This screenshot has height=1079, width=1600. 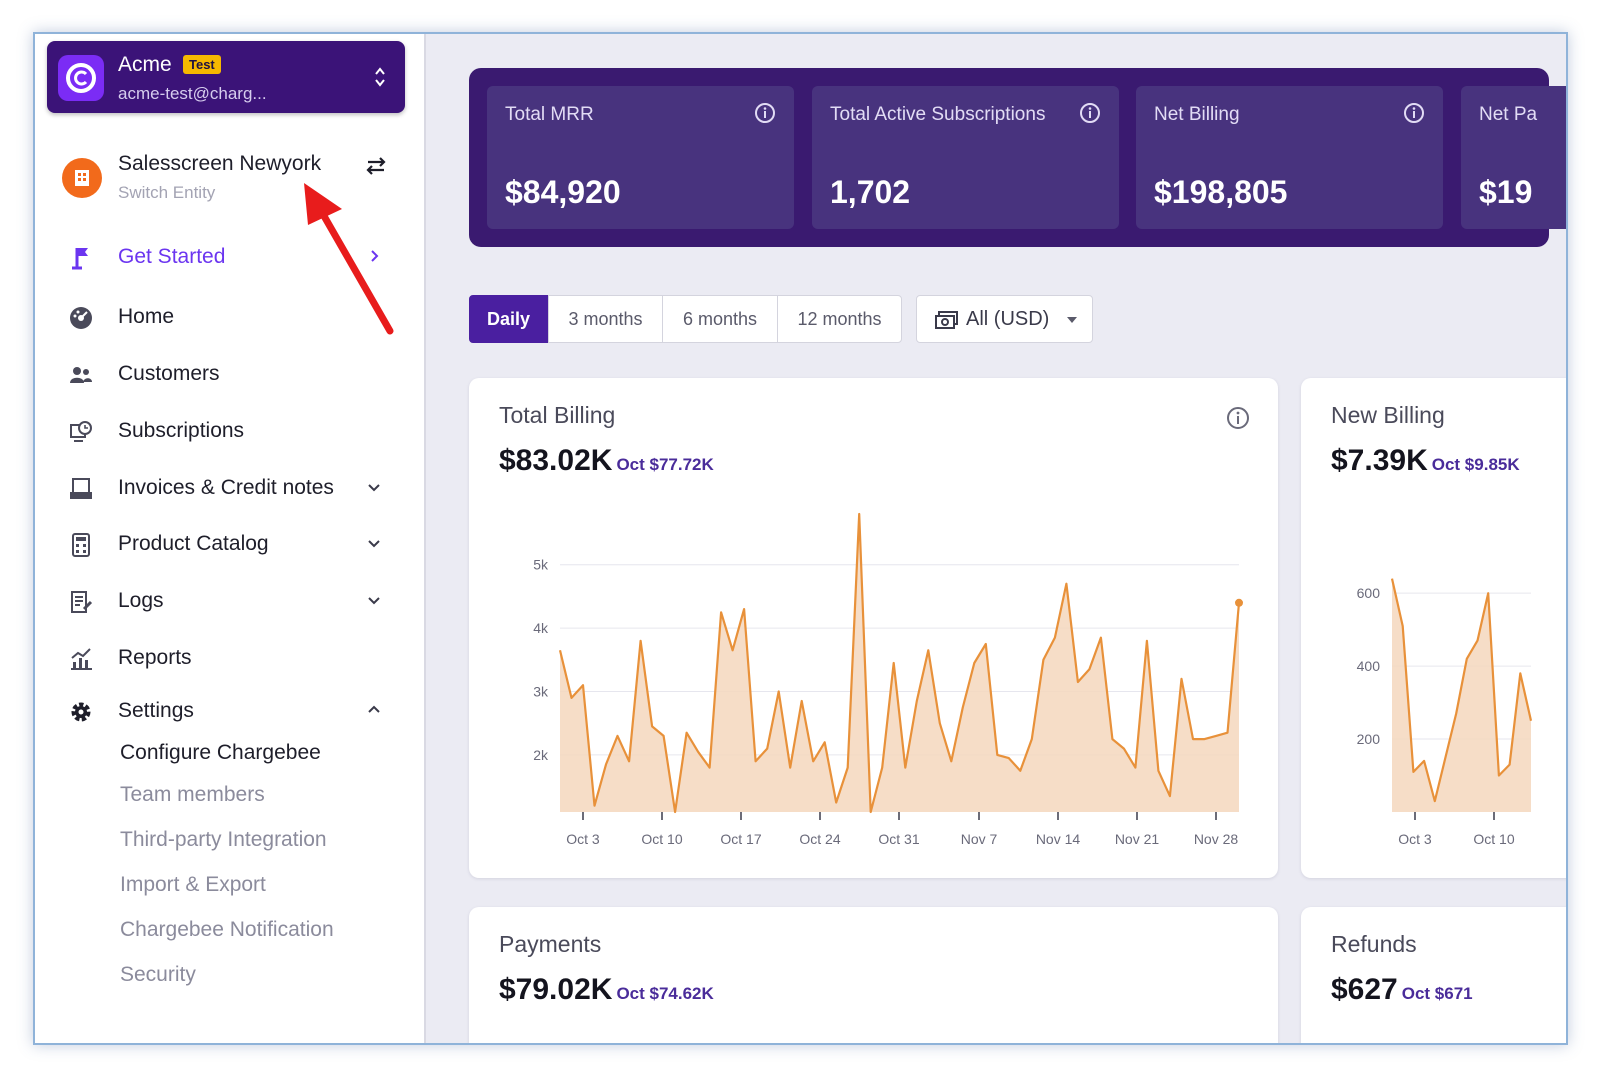 I want to click on card-previous-period: Oct $74.62K, so click(x=665, y=993).